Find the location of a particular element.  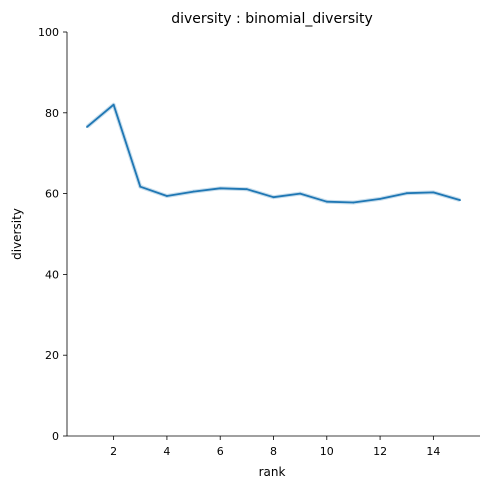

x-tick-label: 2 is located at coordinates (113, 451).